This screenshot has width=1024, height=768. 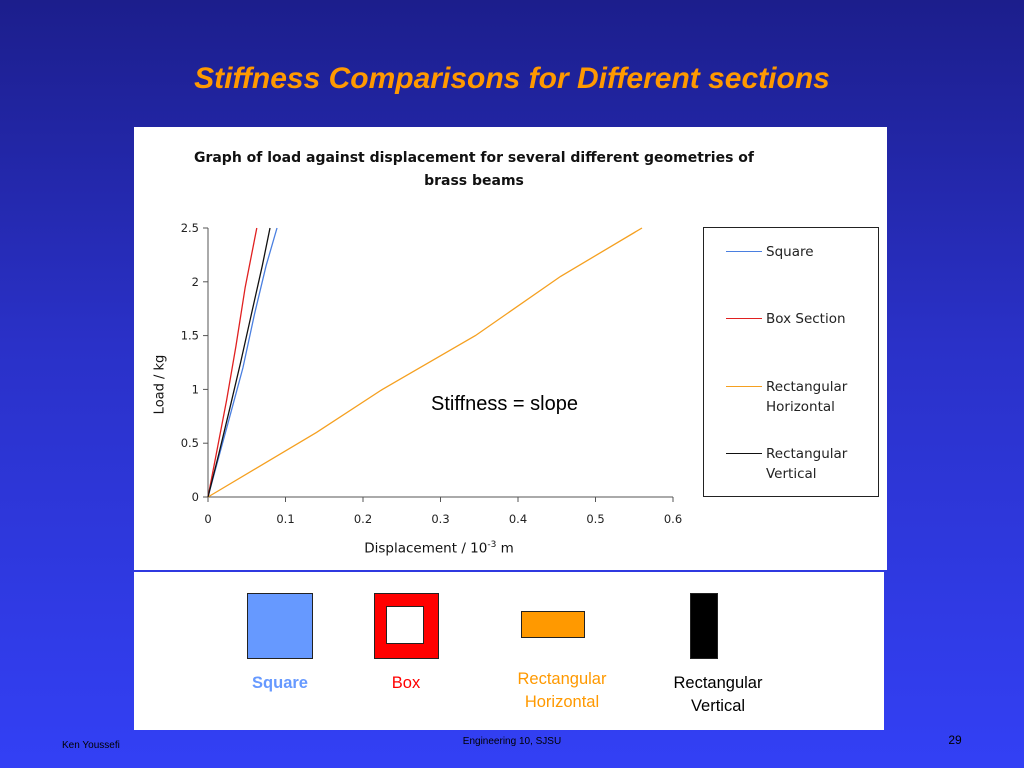 What do you see at coordinates (704, 626) in the screenshot?
I see `rect-vertical-shape` at bounding box center [704, 626].